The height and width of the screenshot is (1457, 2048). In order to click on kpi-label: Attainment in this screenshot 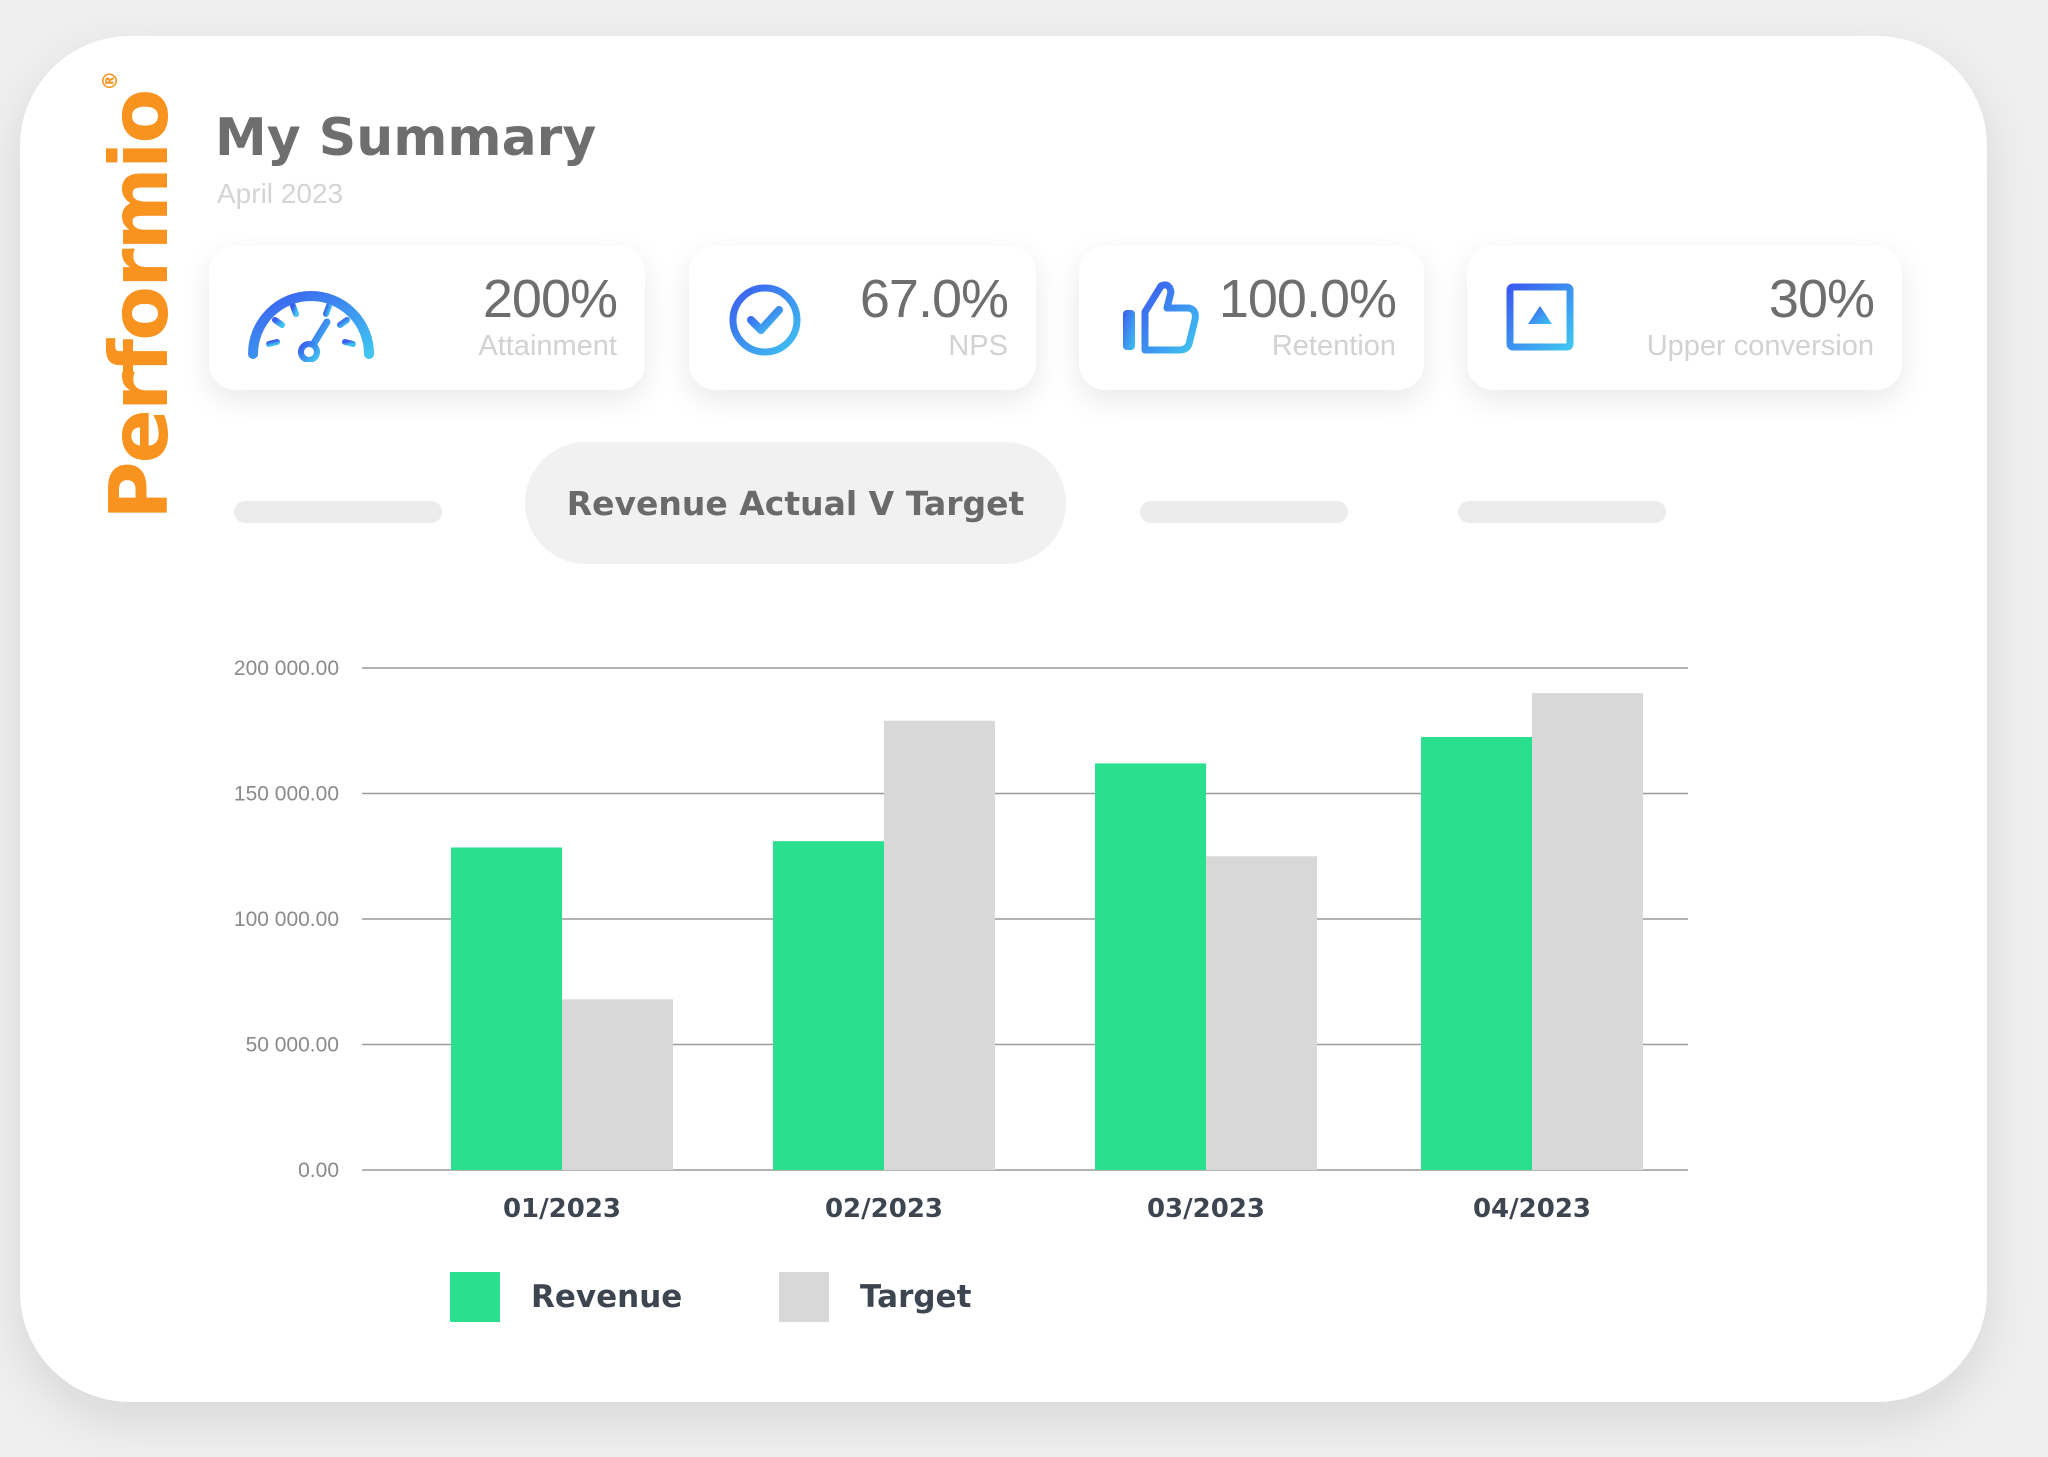, I will do `click(547, 346)`.